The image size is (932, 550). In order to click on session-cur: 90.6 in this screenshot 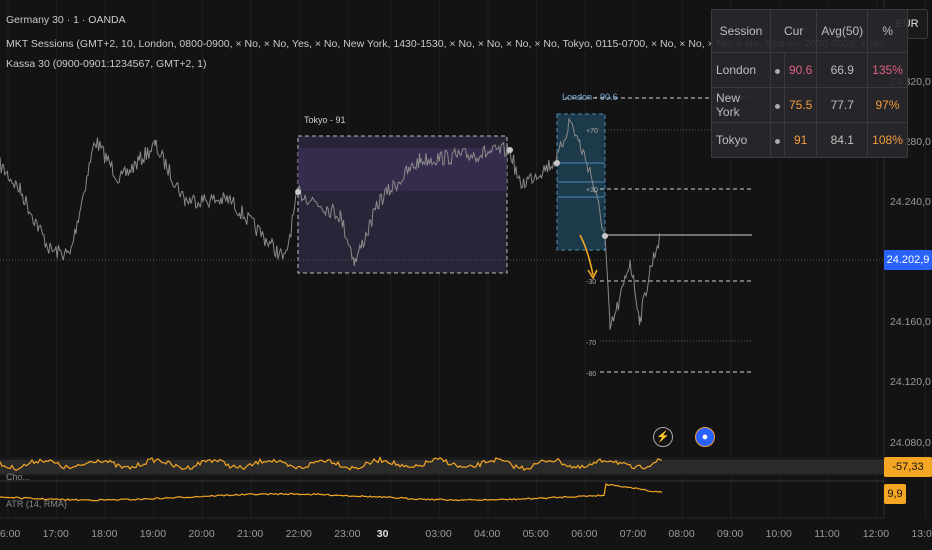, I will do `click(800, 70)`.